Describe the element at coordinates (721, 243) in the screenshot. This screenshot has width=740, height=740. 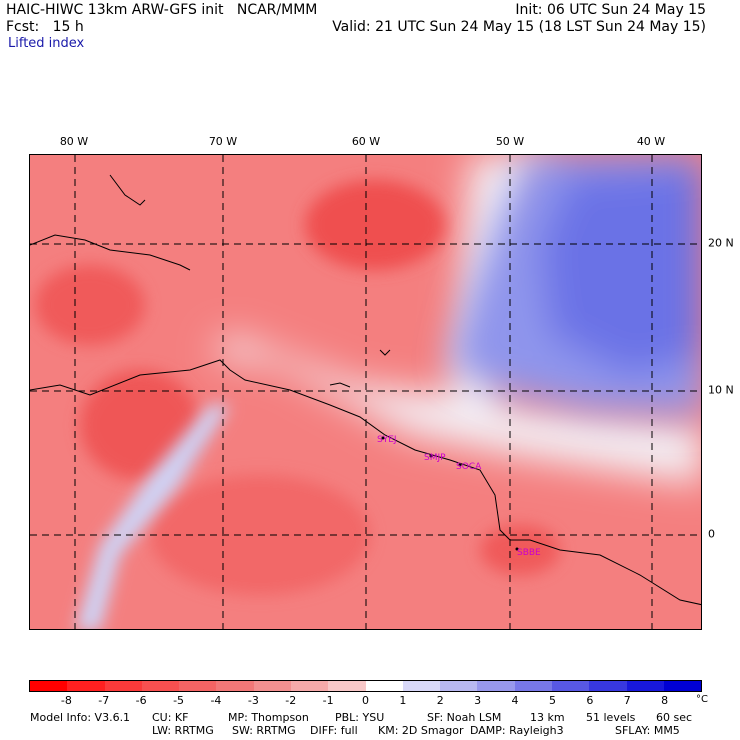
I see `lat-label: 20 N` at that location.